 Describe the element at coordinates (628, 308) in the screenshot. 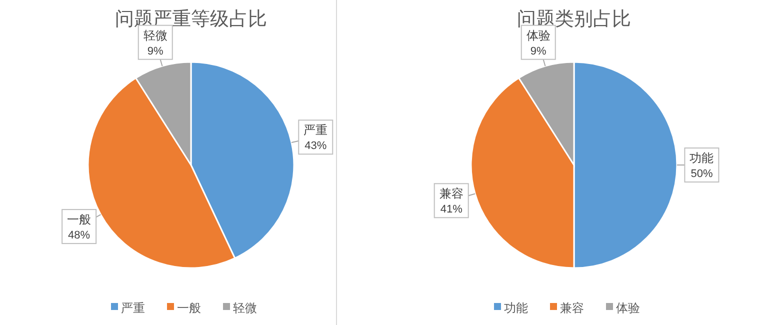

I see `legend-label: 体验` at that location.